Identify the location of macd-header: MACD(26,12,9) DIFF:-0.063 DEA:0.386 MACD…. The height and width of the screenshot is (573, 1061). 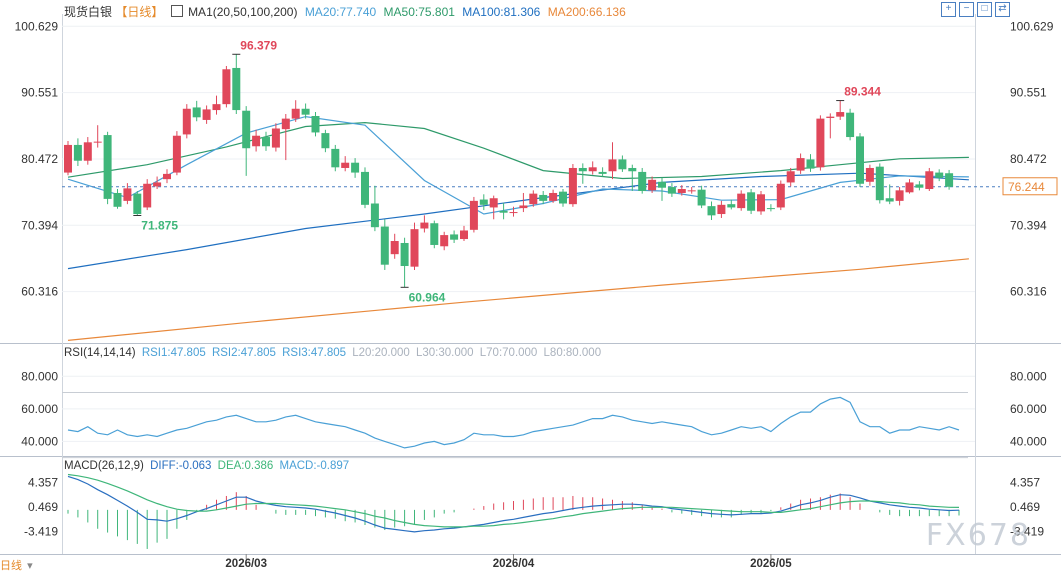
(206, 466).